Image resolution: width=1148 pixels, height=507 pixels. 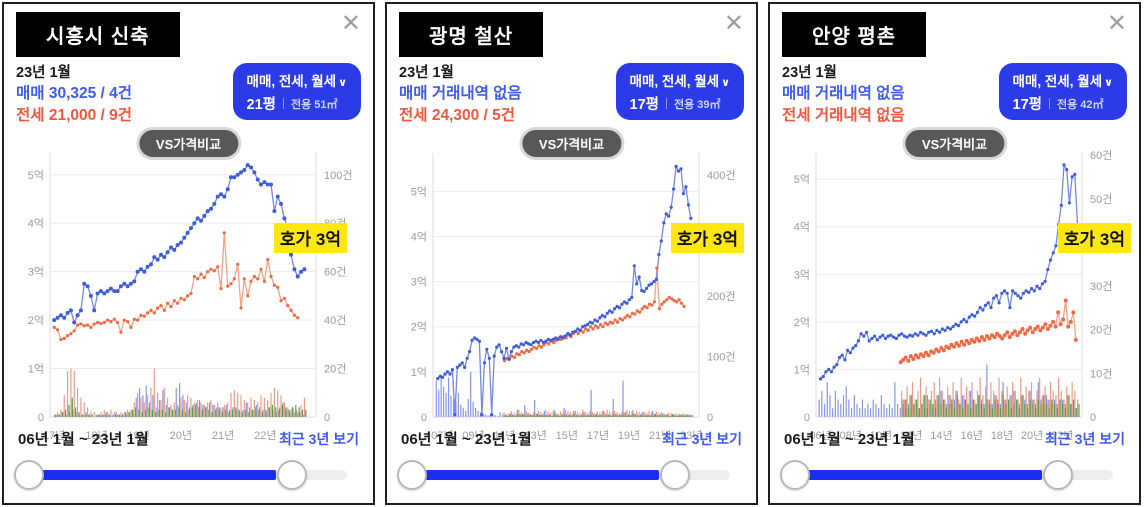 What do you see at coordinates (598, 435) in the screenshot?
I see `svg-text: 17년` at bounding box center [598, 435].